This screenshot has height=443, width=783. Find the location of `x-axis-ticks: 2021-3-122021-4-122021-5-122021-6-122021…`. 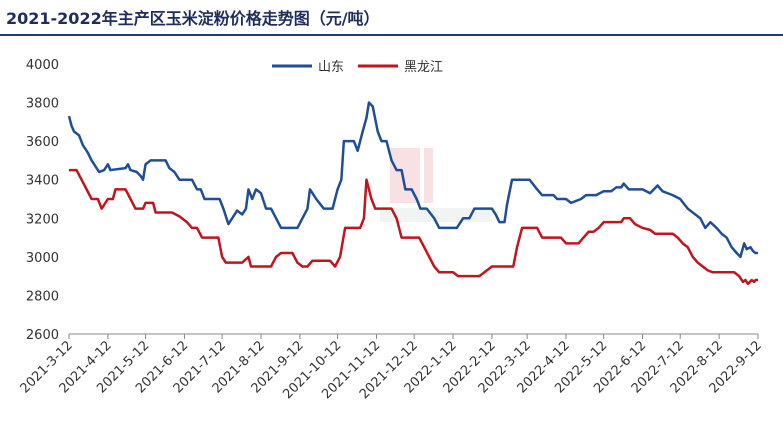

x-axis-ticks: 2021-3-122021-4-122021-5-122021-6-122021… is located at coordinates (391, 368).